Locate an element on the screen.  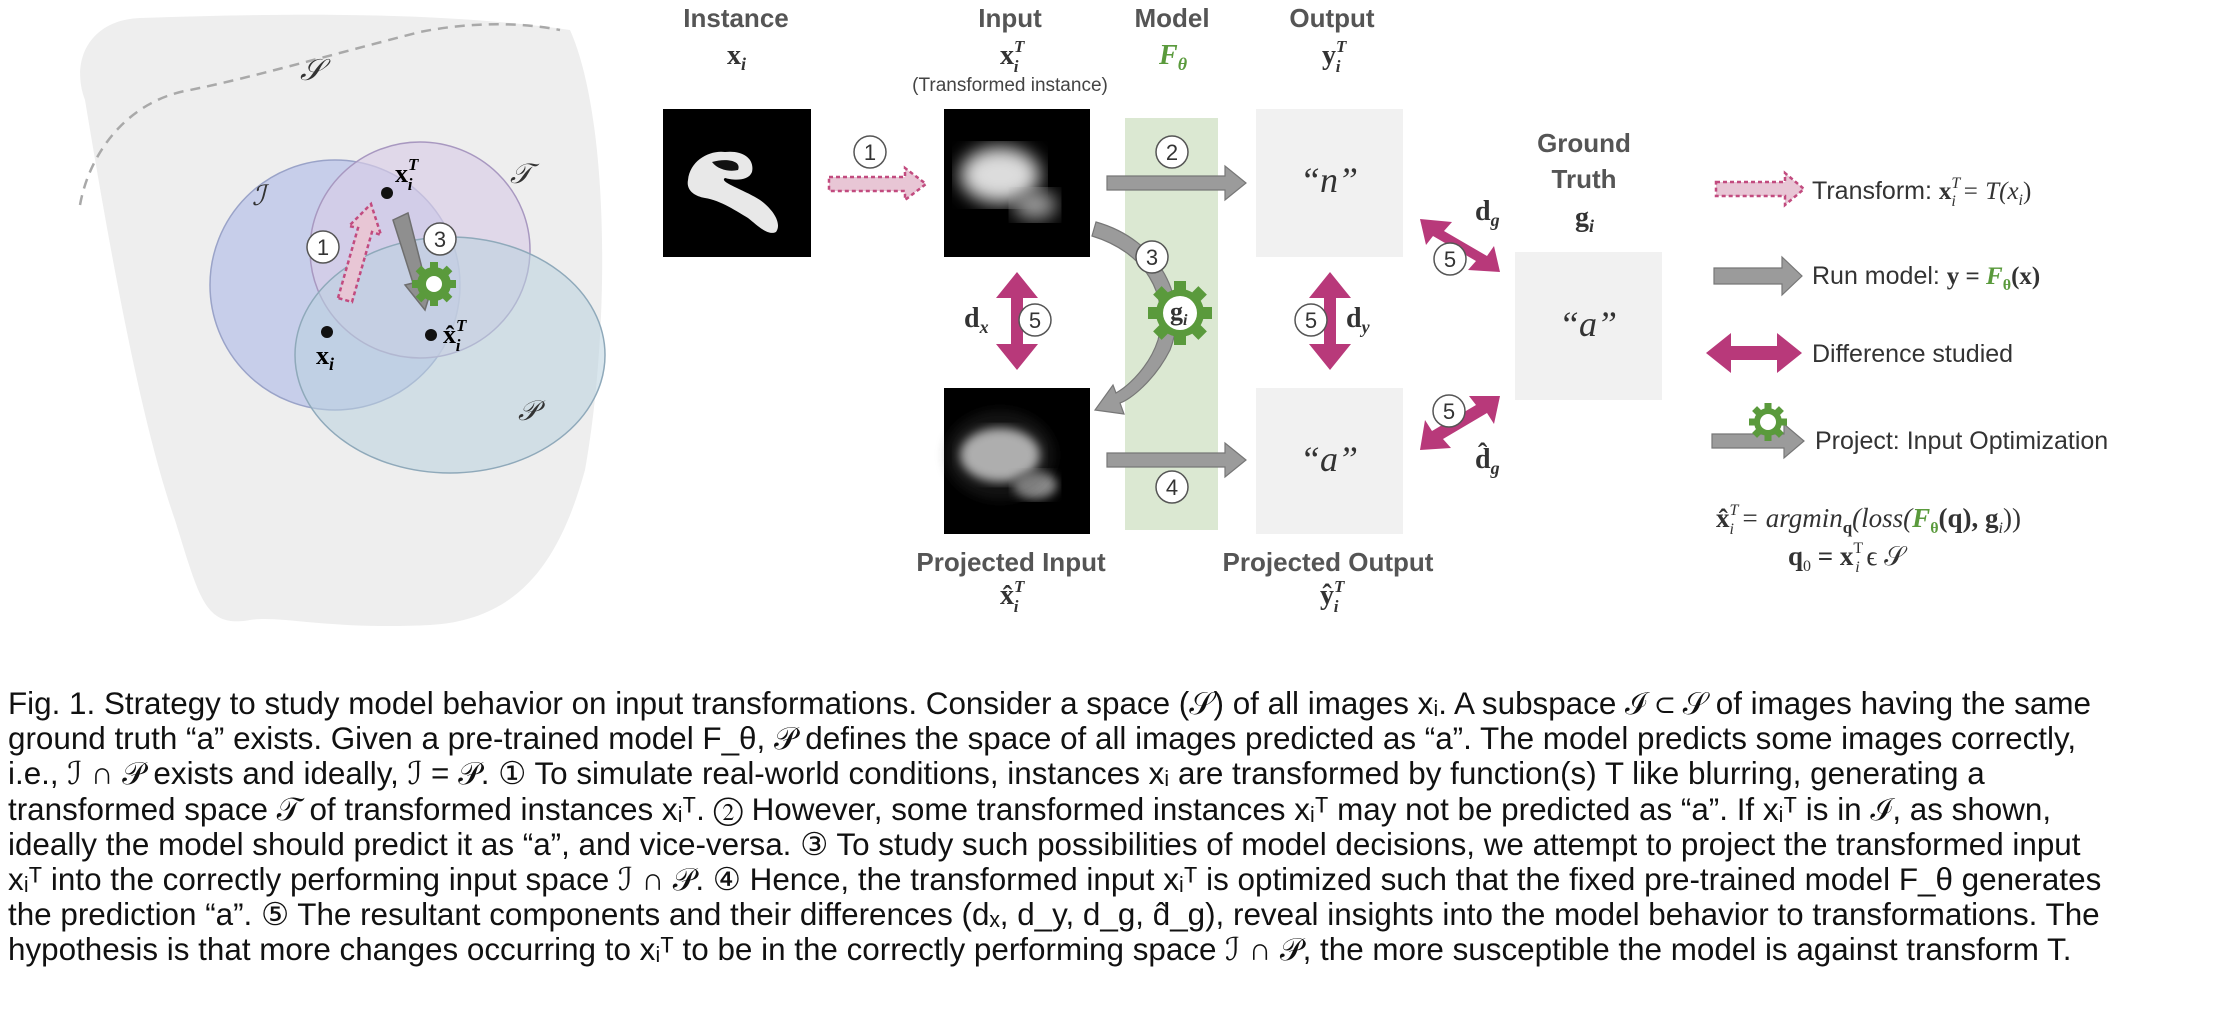
run-arrow-top is located at coordinates (1176, 183).